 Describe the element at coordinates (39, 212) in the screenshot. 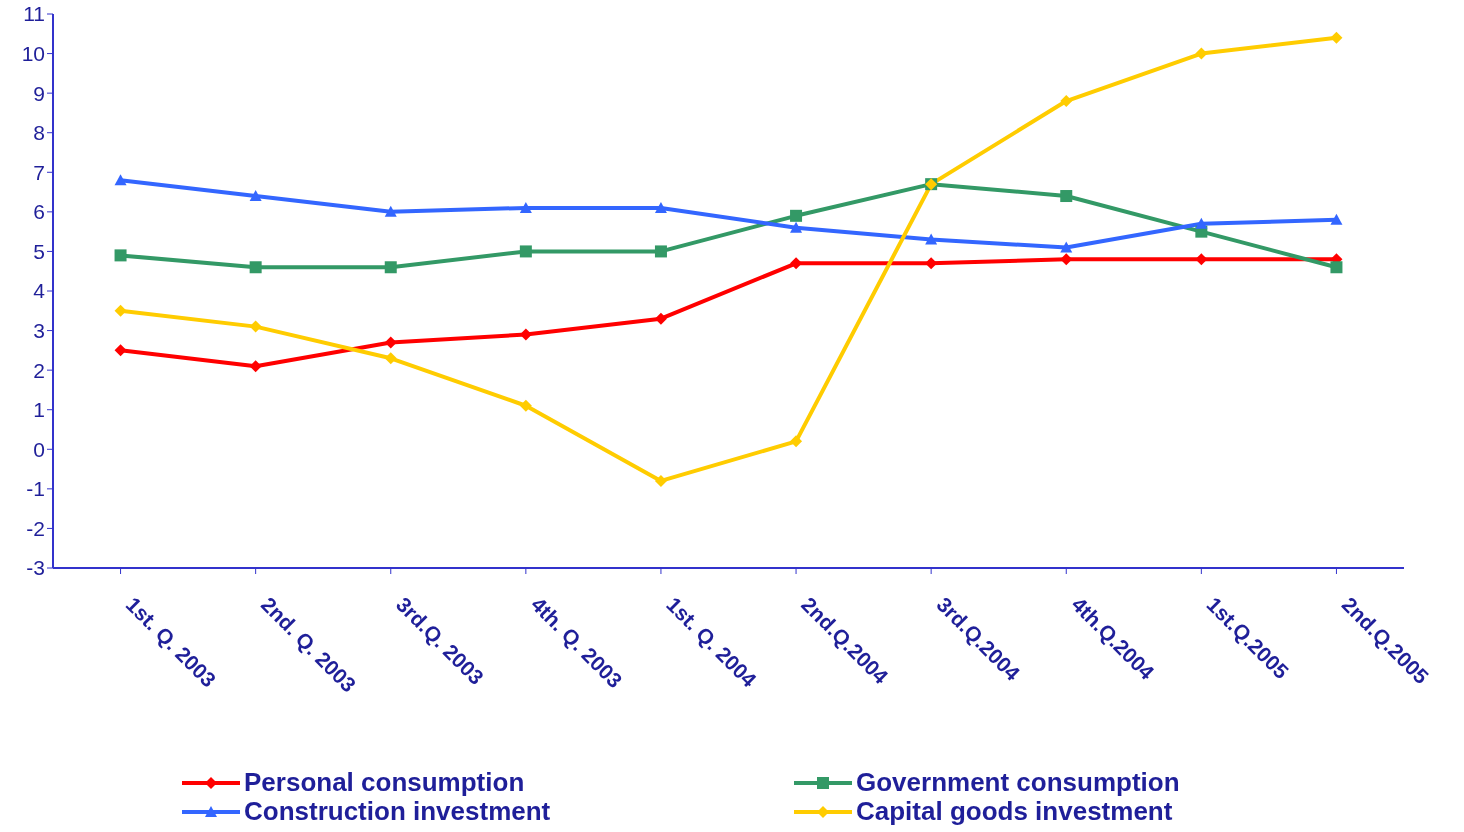

I see `y-tick-label: 6` at that location.